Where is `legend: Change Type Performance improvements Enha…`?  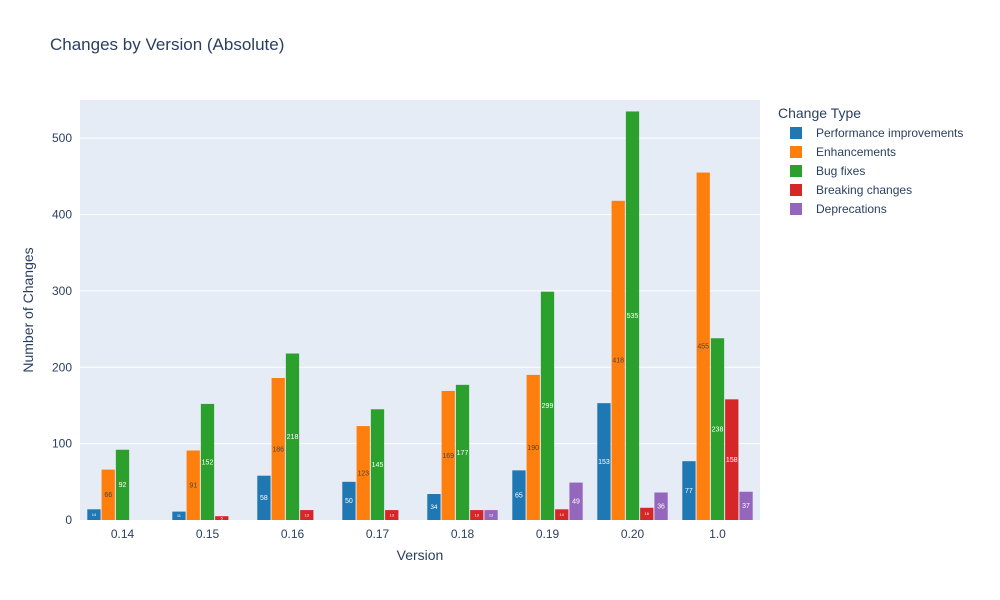
legend: Change Type Performance improvements Enha… is located at coordinates (870, 160).